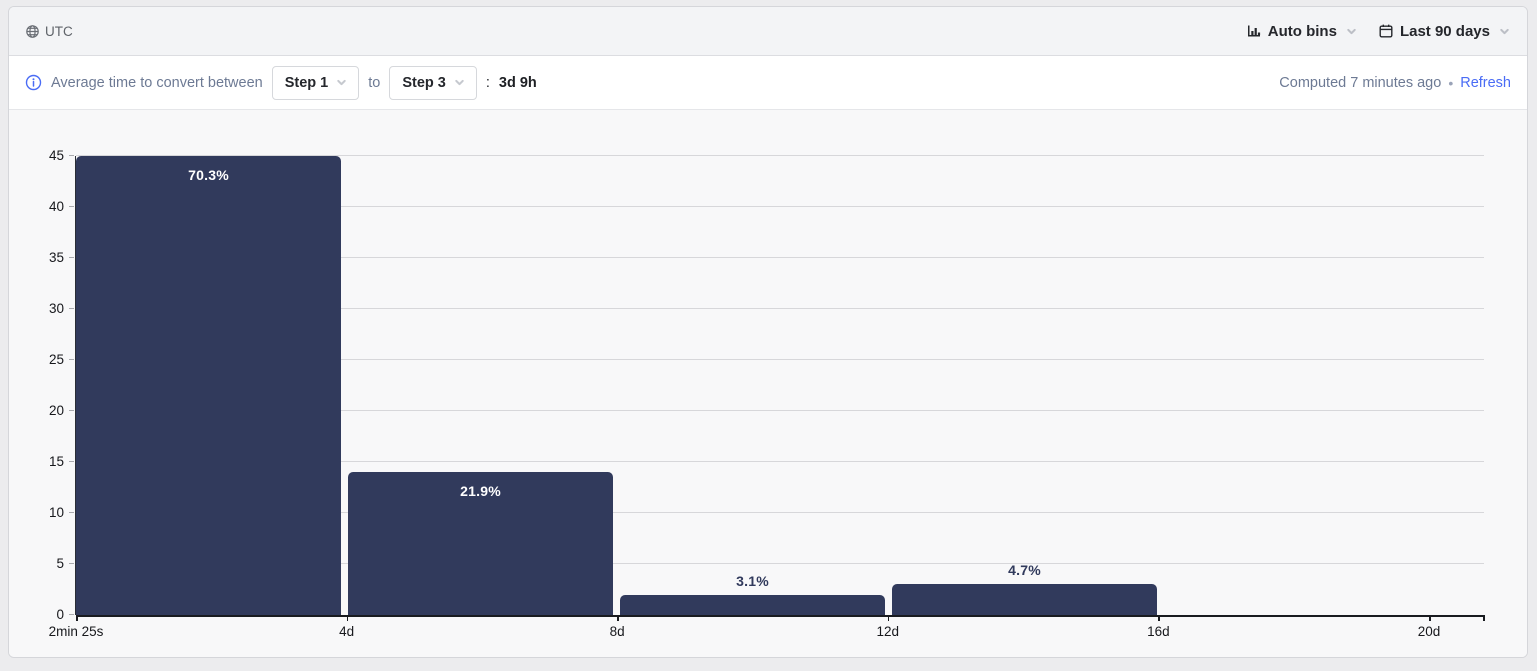  Describe the element at coordinates (617, 631) in the screenshot. I see `x-axis-tick-label: 8d` at that location.